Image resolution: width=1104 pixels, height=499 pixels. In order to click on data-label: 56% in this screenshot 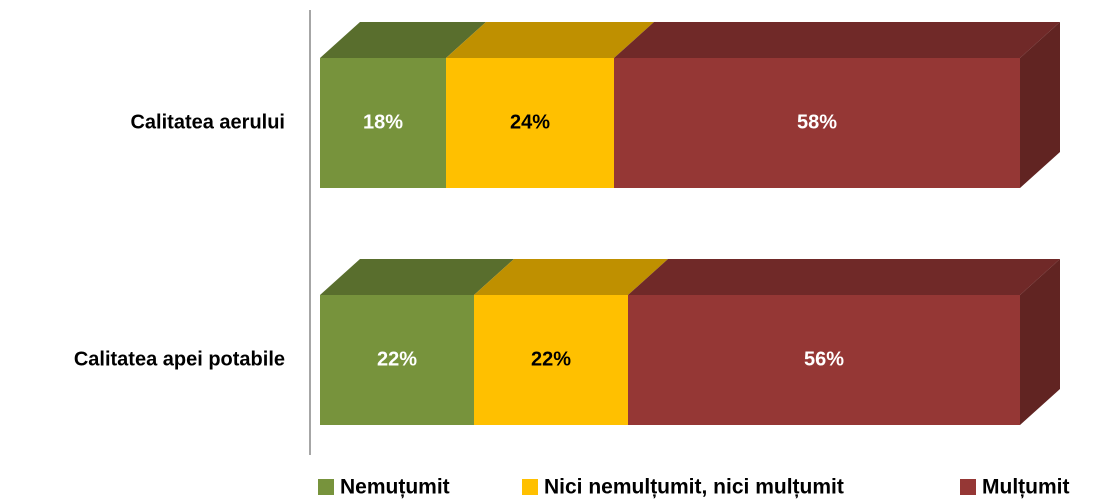, I will do `click(824, 359)`.